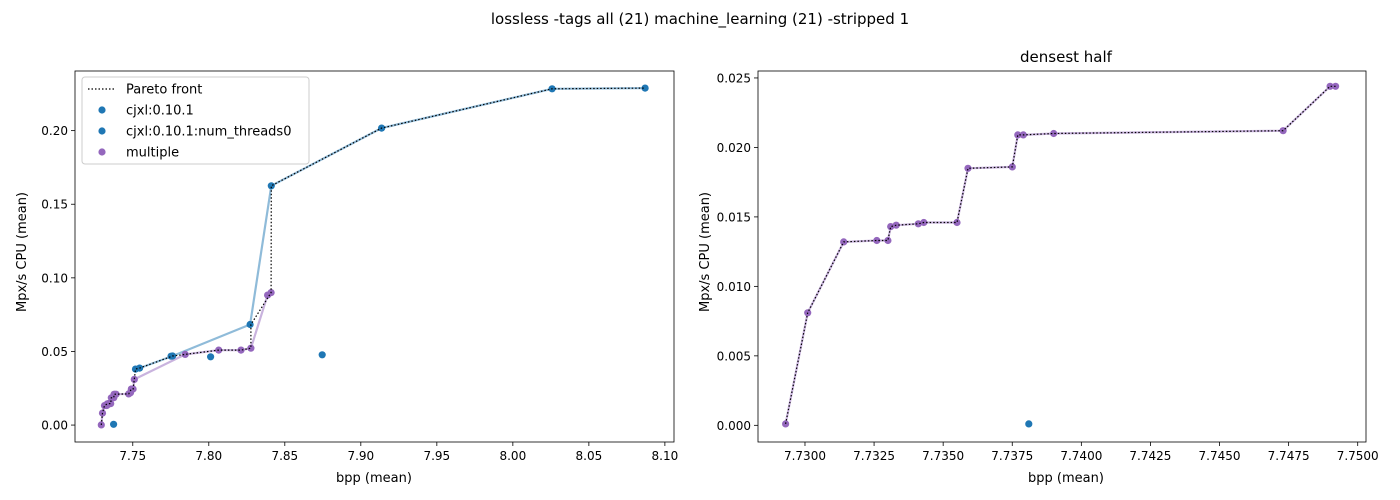 The width and height of the screenshot is (1400, 500). I want to click on left-plot-xtick-label: 7.75, so click(132, 456).